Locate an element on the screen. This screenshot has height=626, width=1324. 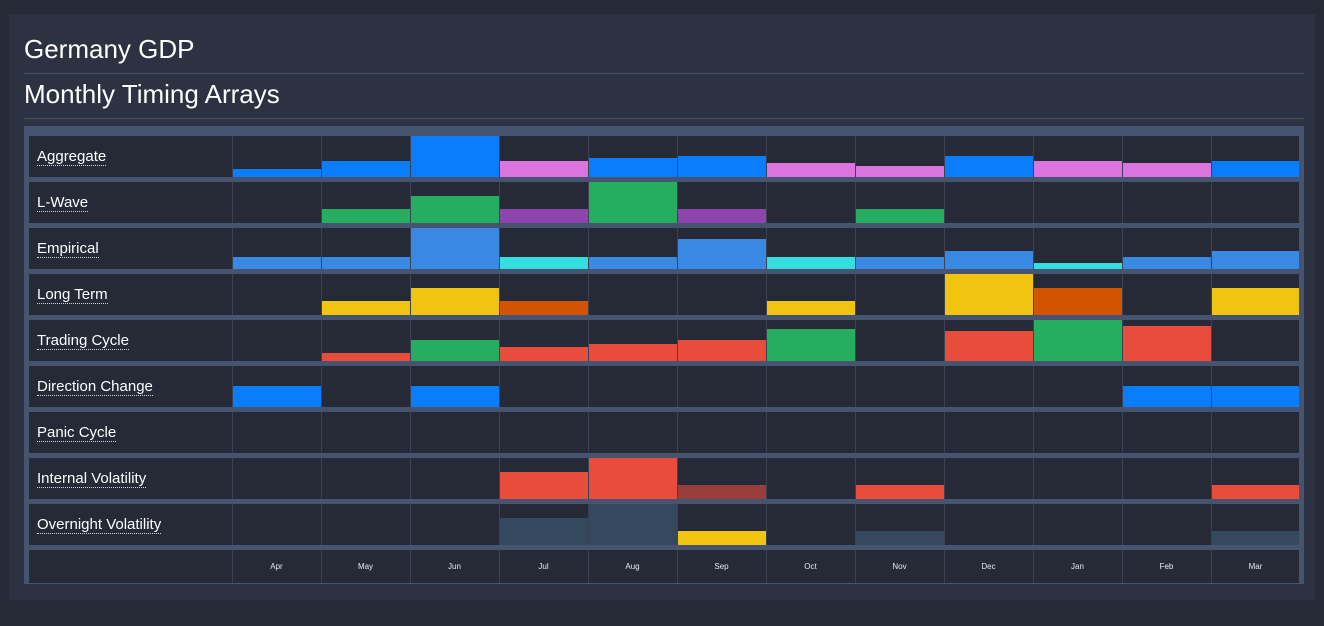
row-label: Panic Cycle is located at coordinates (77, 432).